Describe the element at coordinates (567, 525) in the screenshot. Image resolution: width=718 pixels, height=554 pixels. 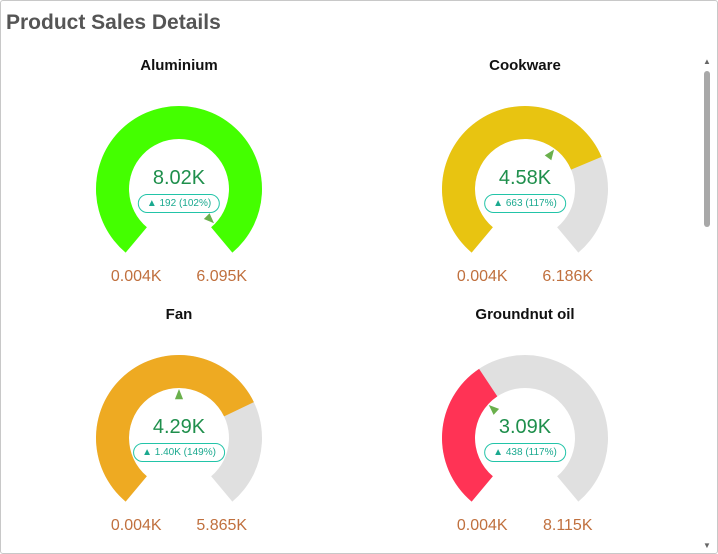
I see `gauge-max-label: 8.115K` at that location.